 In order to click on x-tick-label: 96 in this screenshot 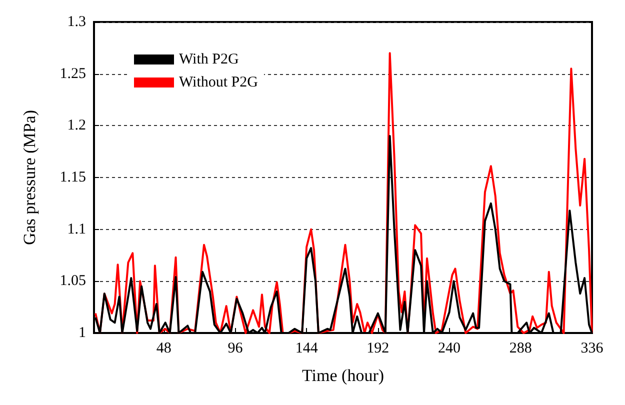, I will do `click(236, 348)`.